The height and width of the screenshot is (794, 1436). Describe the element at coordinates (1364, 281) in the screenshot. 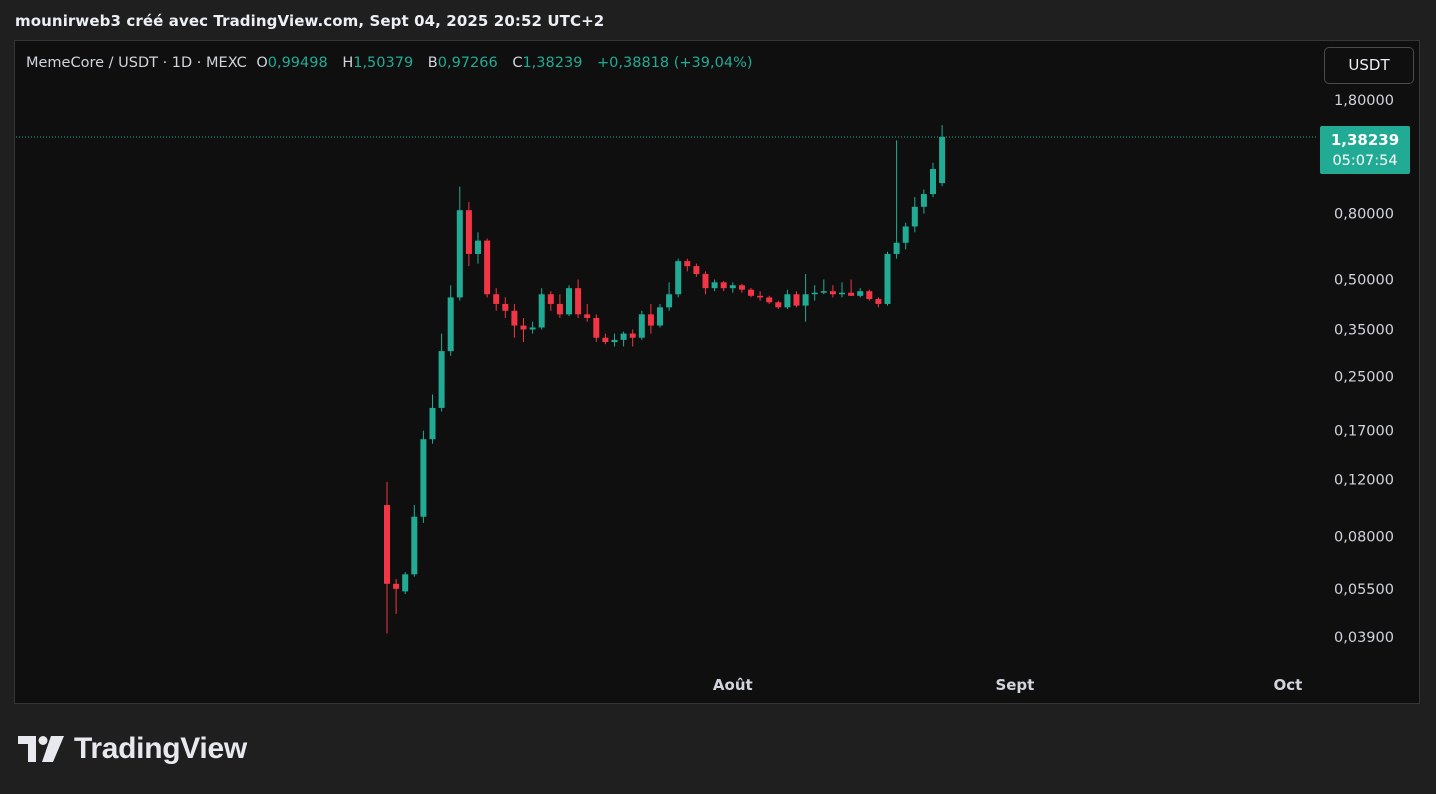

I see `y-tick-label: 0,50000` at that location.